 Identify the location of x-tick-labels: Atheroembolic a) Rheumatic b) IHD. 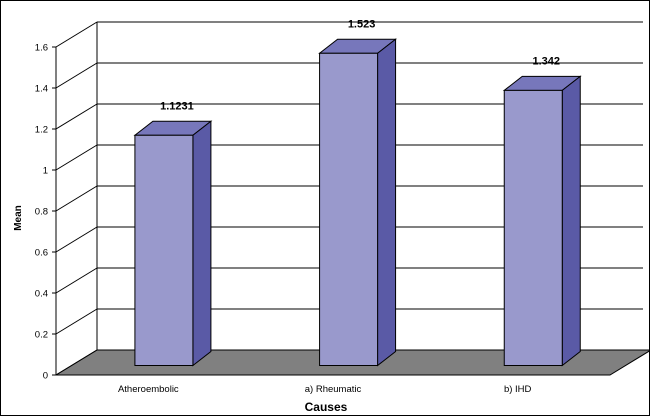
(325, 389).